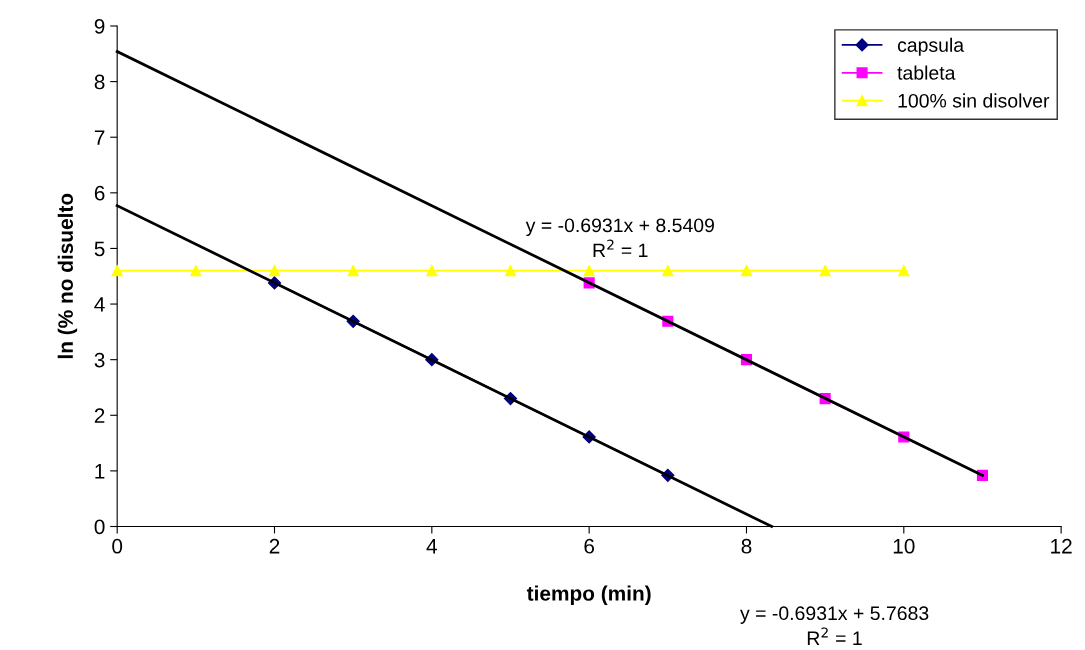  Describe the element at coordinates (99, 527) in the screenshot. I see `y-tick-label: 0` at that location.